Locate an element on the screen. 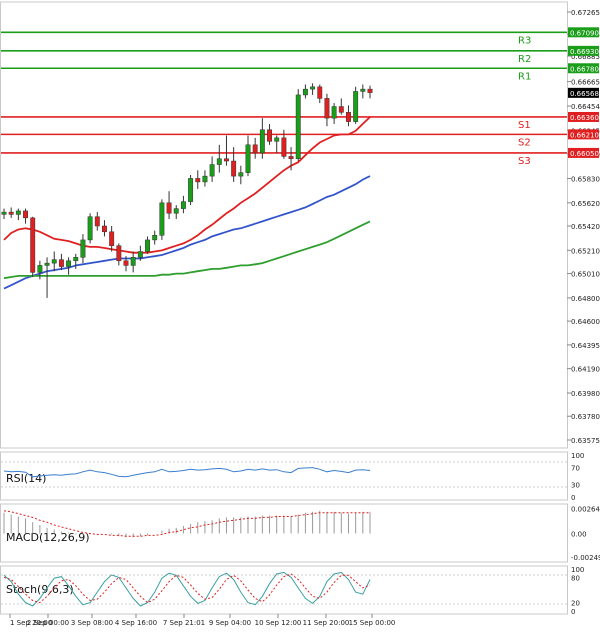 This screenshot has width=600, height=634. price-tick-label: 0.63980 is located at coordinates (585, 394).